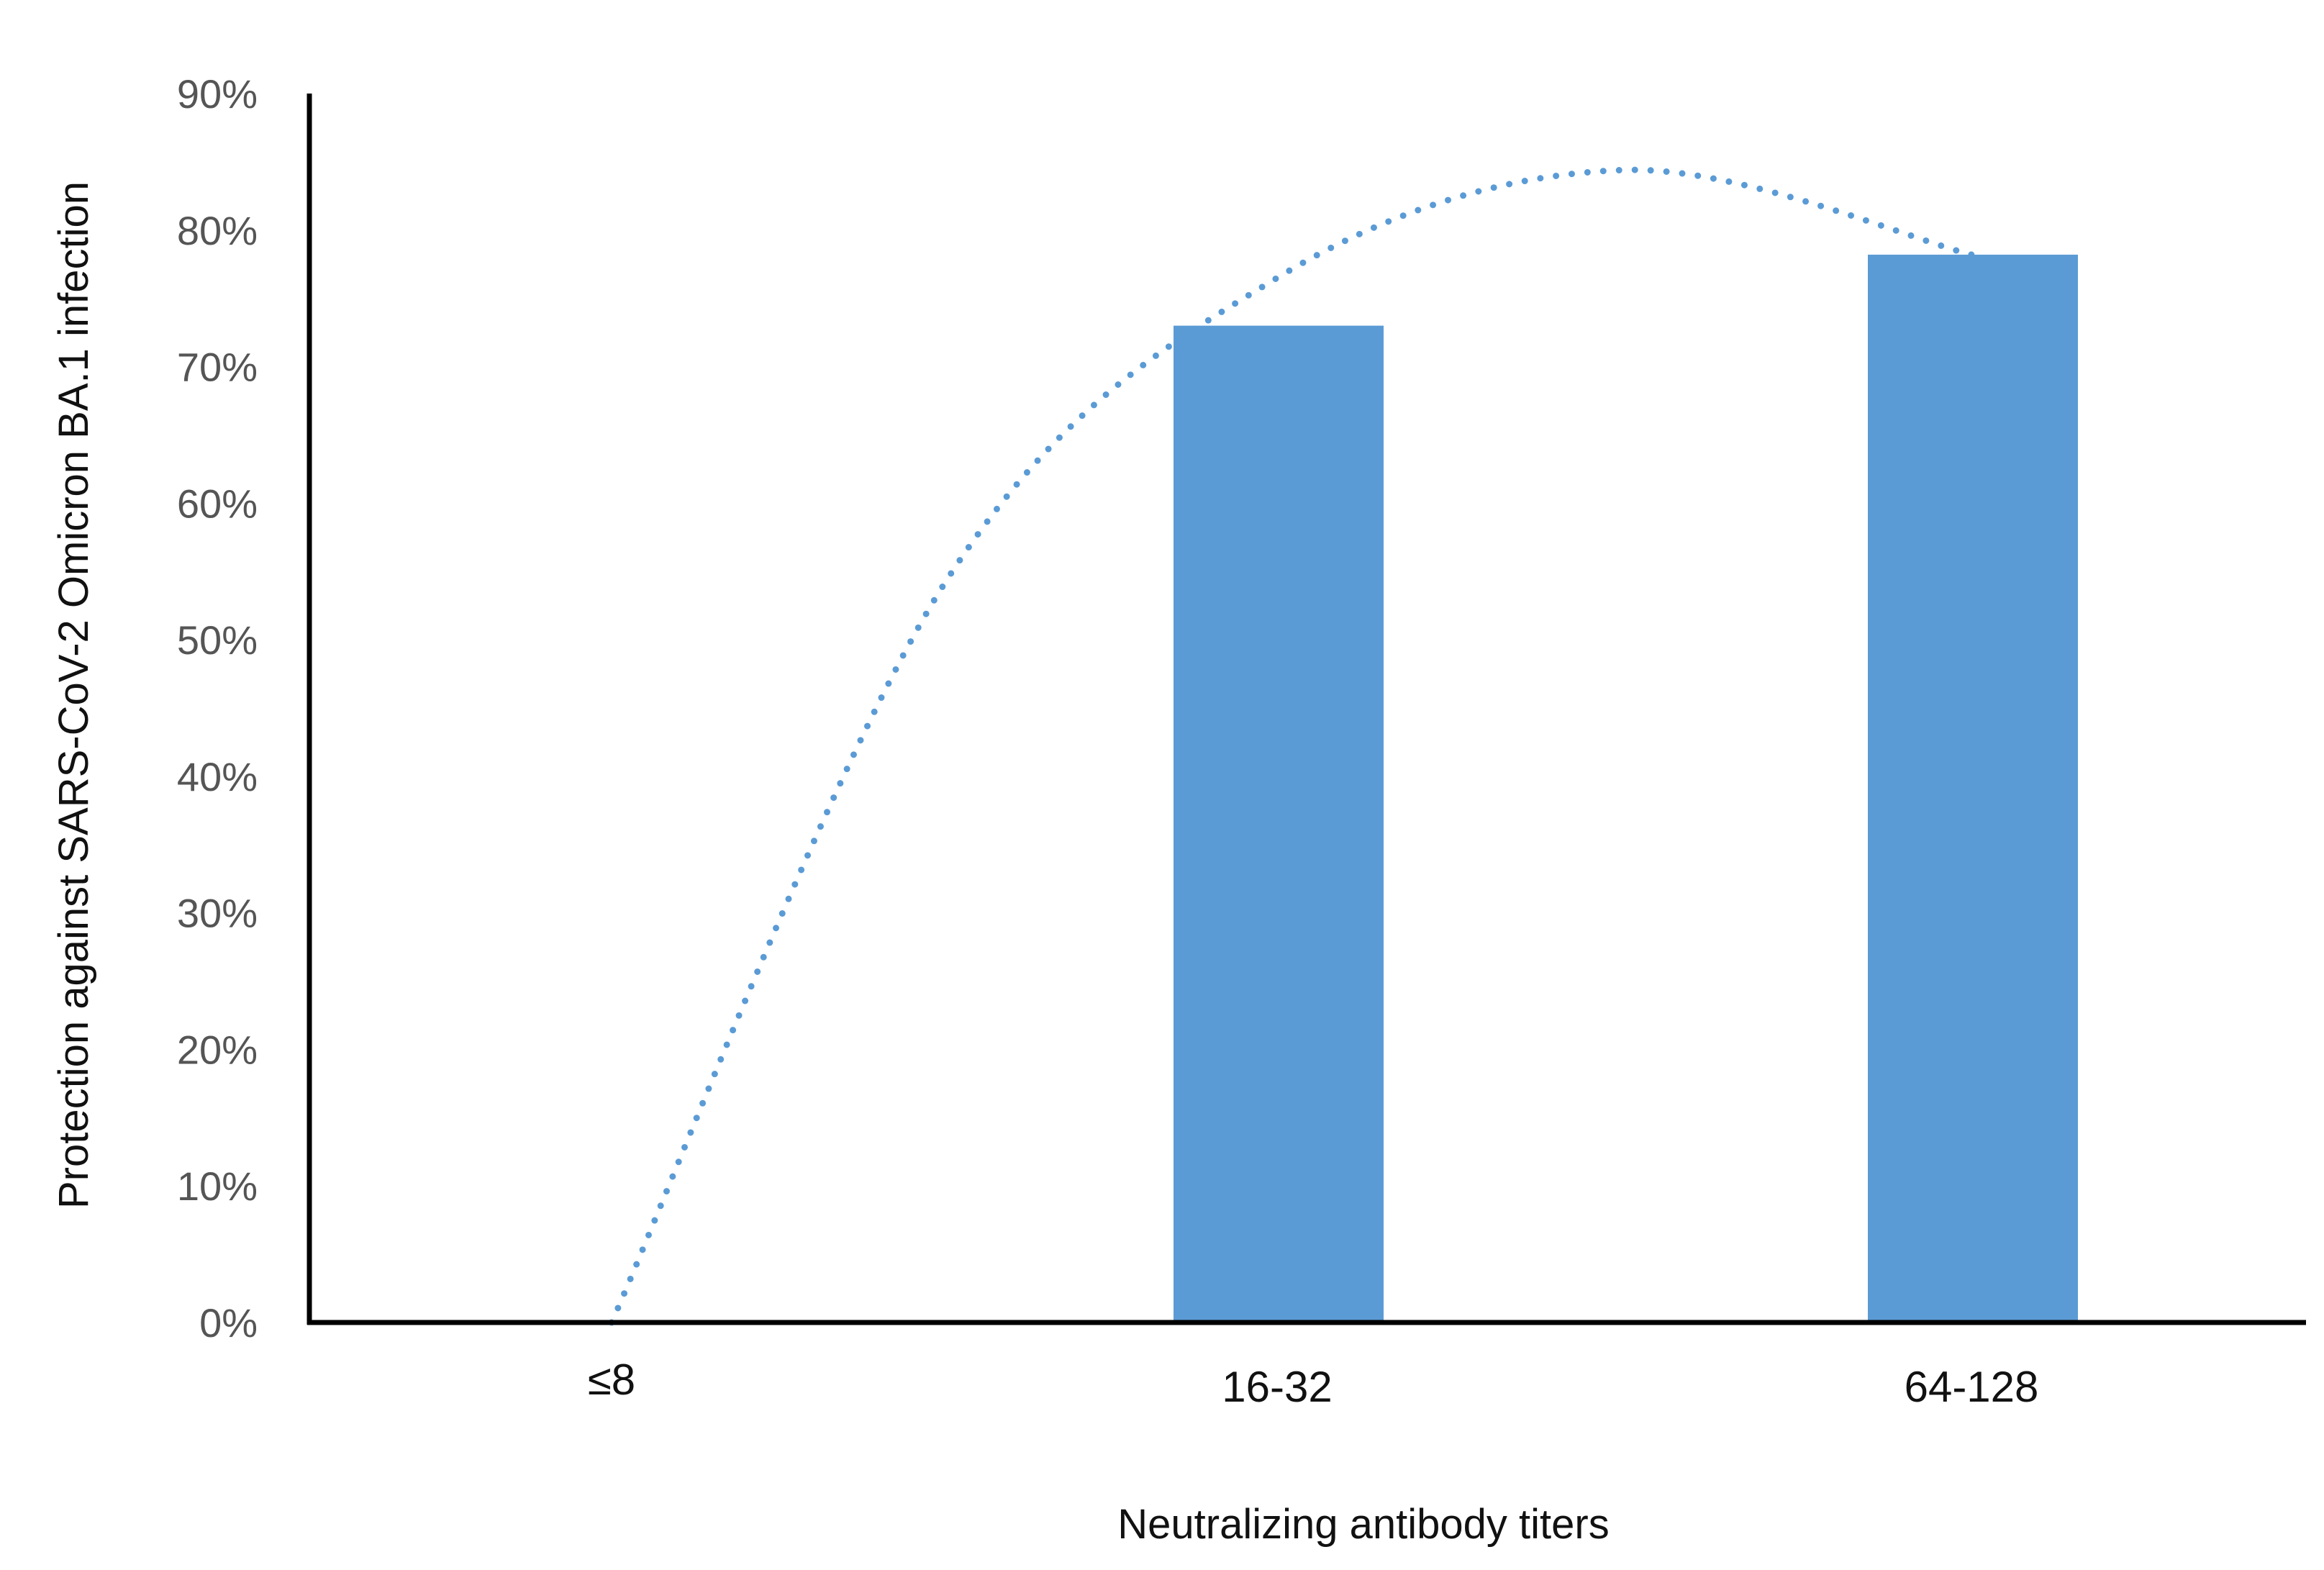 Image resolution: width=2324 pixels, height=1570 pixels. I want to click on x-tick-label: 64-128, so click(1972, 1387).